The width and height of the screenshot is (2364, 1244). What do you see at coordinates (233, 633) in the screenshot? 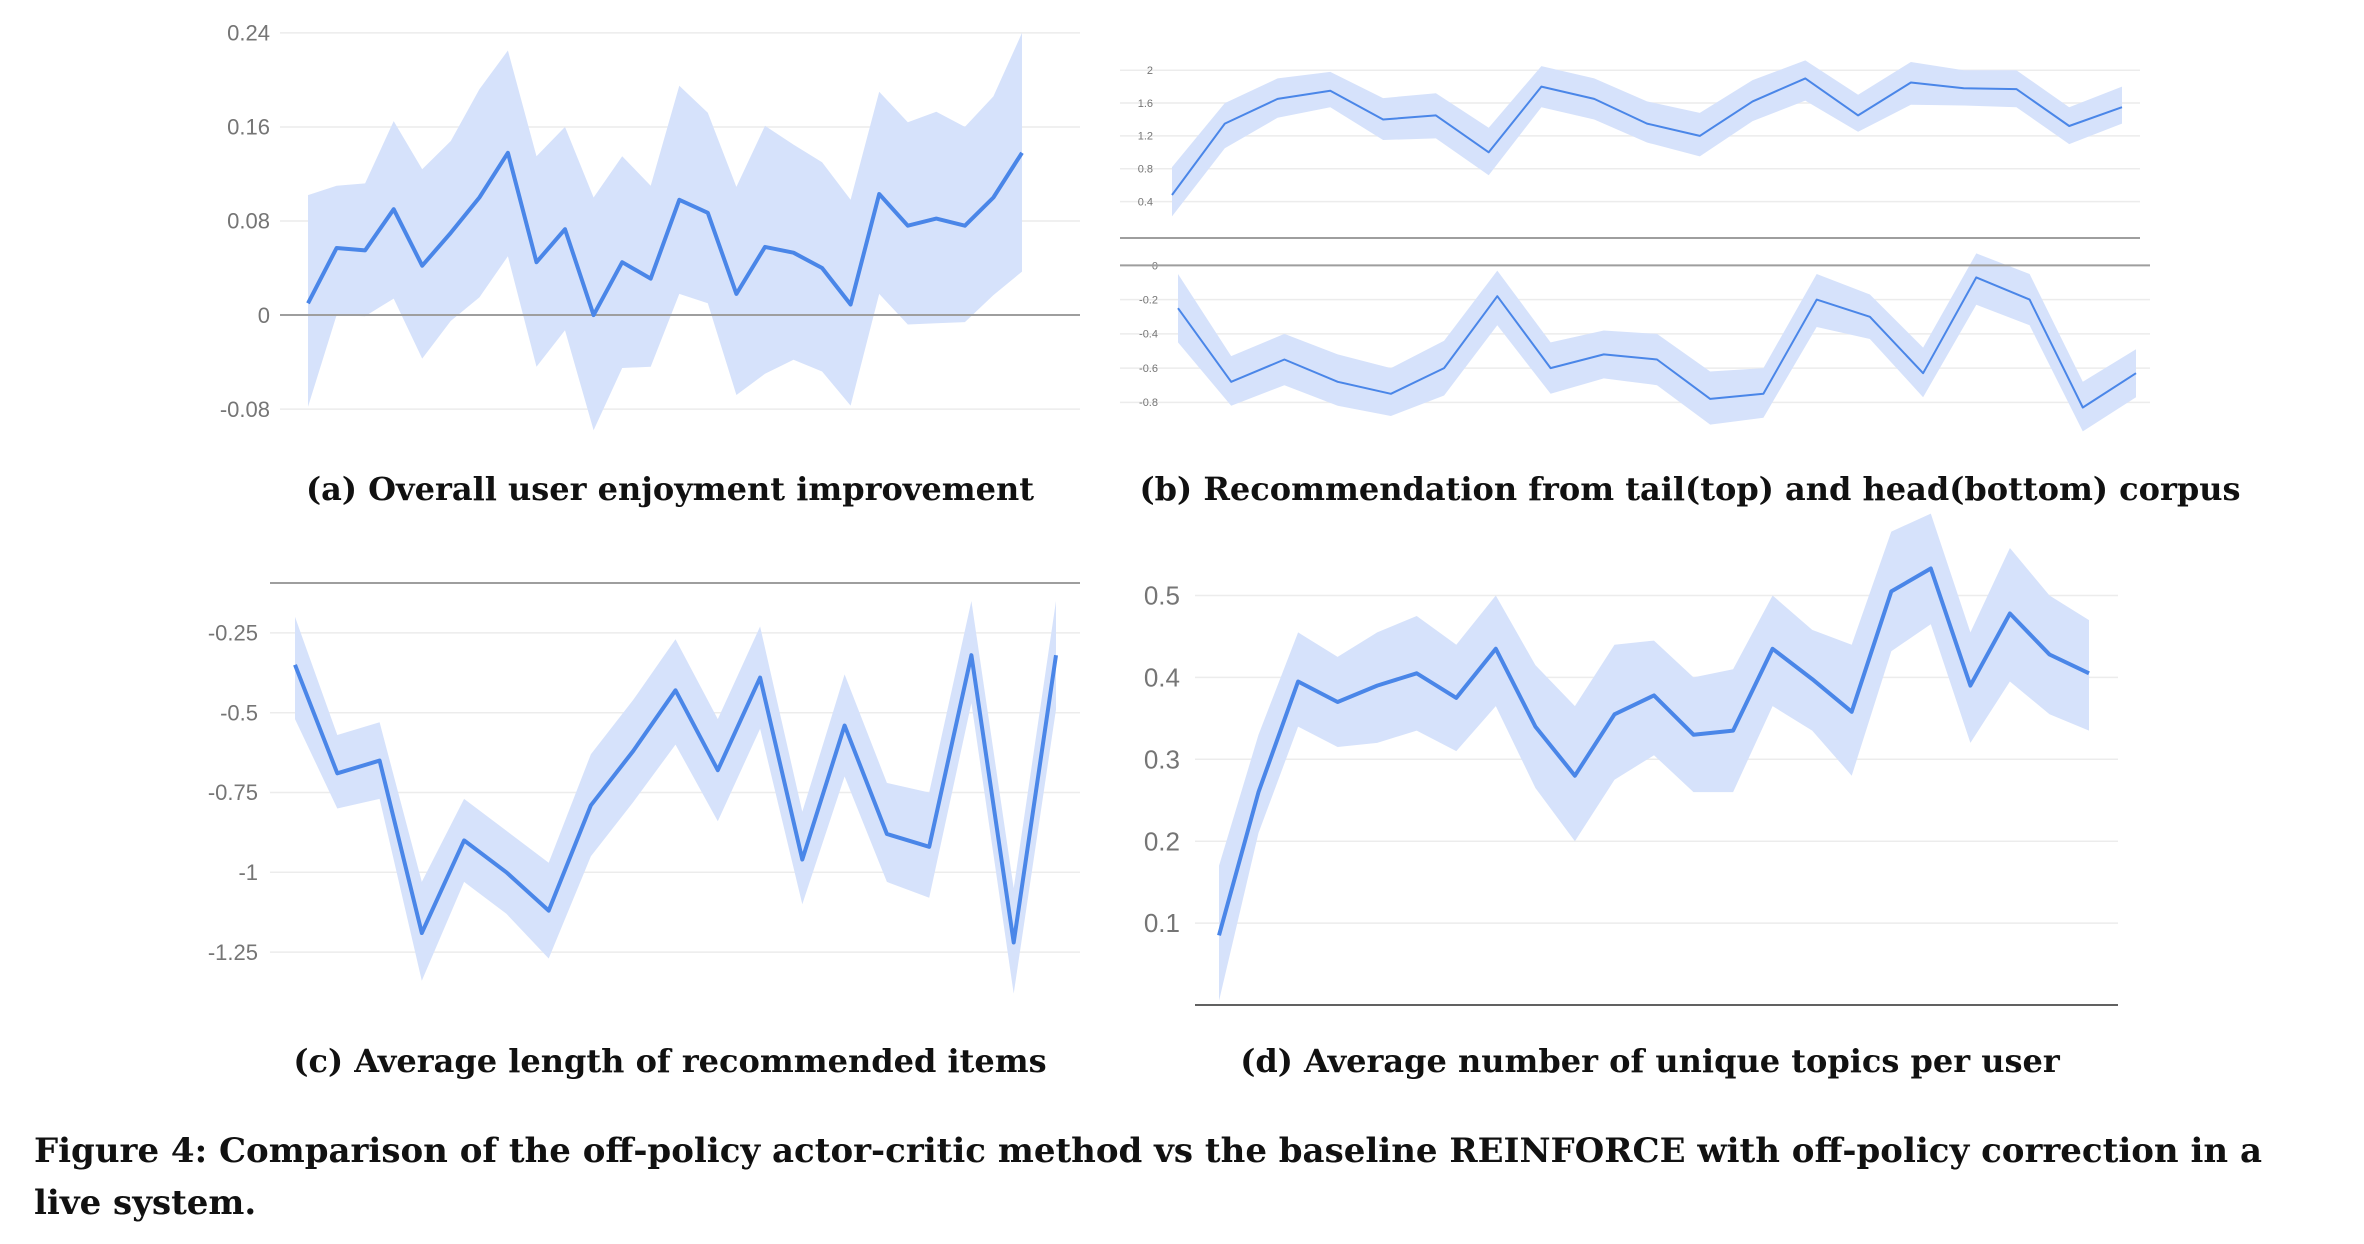
I see `y-tick-label: -0.25` at bounding box center [233, 633].